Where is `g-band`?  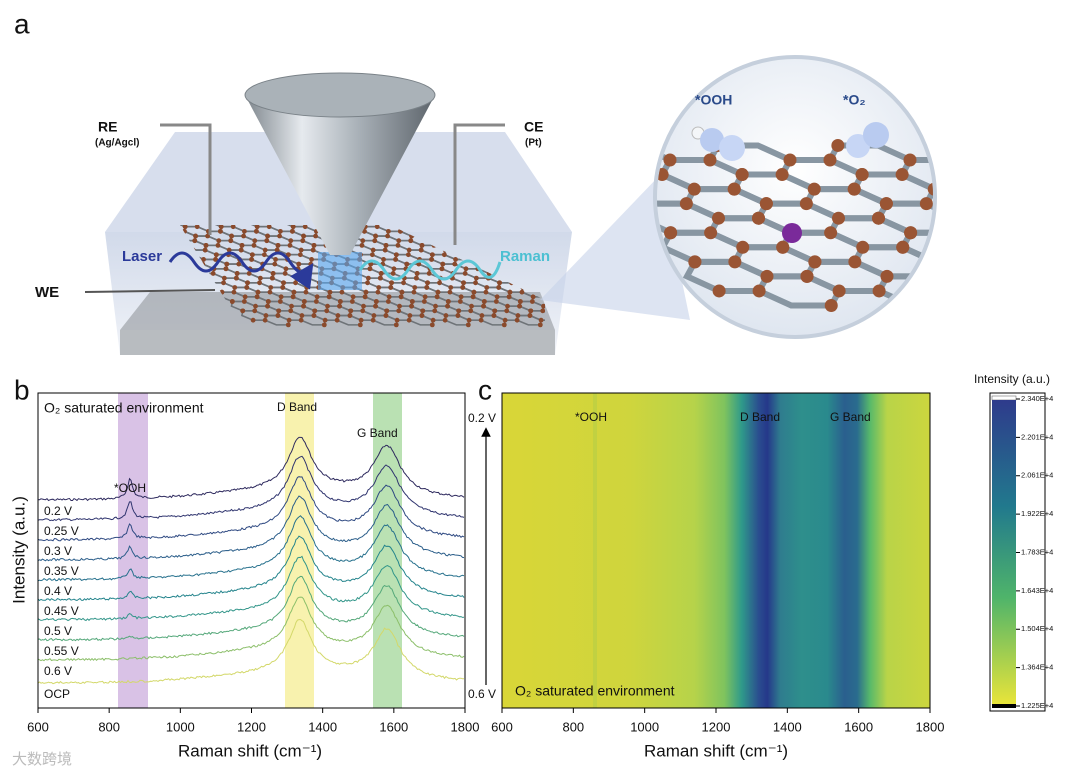 g-band is located at coordinates (387, 550).